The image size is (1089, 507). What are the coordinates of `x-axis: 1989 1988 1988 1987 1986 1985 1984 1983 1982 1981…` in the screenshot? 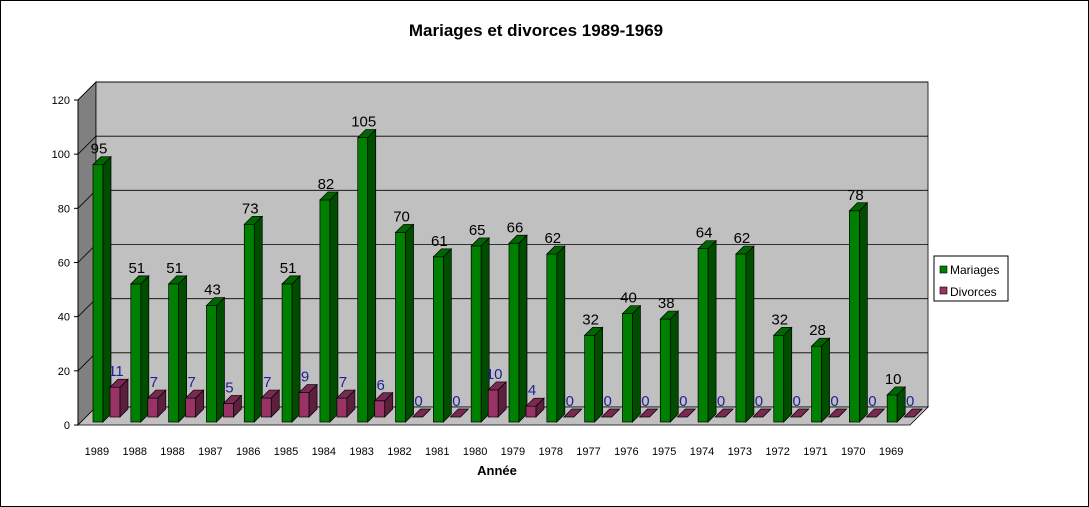 It's located at (494, 452).